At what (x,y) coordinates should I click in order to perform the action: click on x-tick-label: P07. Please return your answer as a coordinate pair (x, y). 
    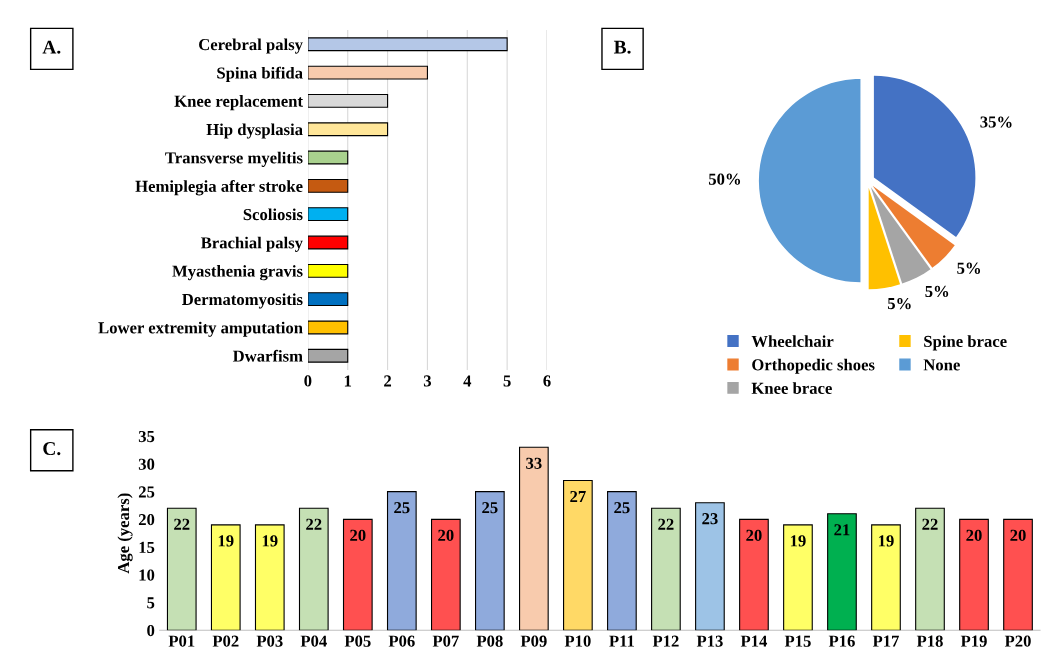
    Looking at the image, I should click on (445, 641).